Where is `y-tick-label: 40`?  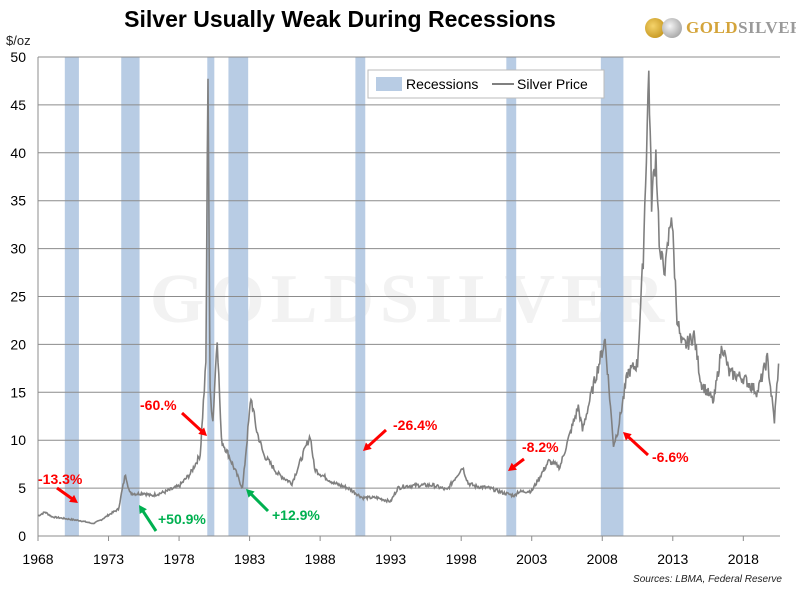 y-tick-label: 40 is located at coordinates (18, 153).